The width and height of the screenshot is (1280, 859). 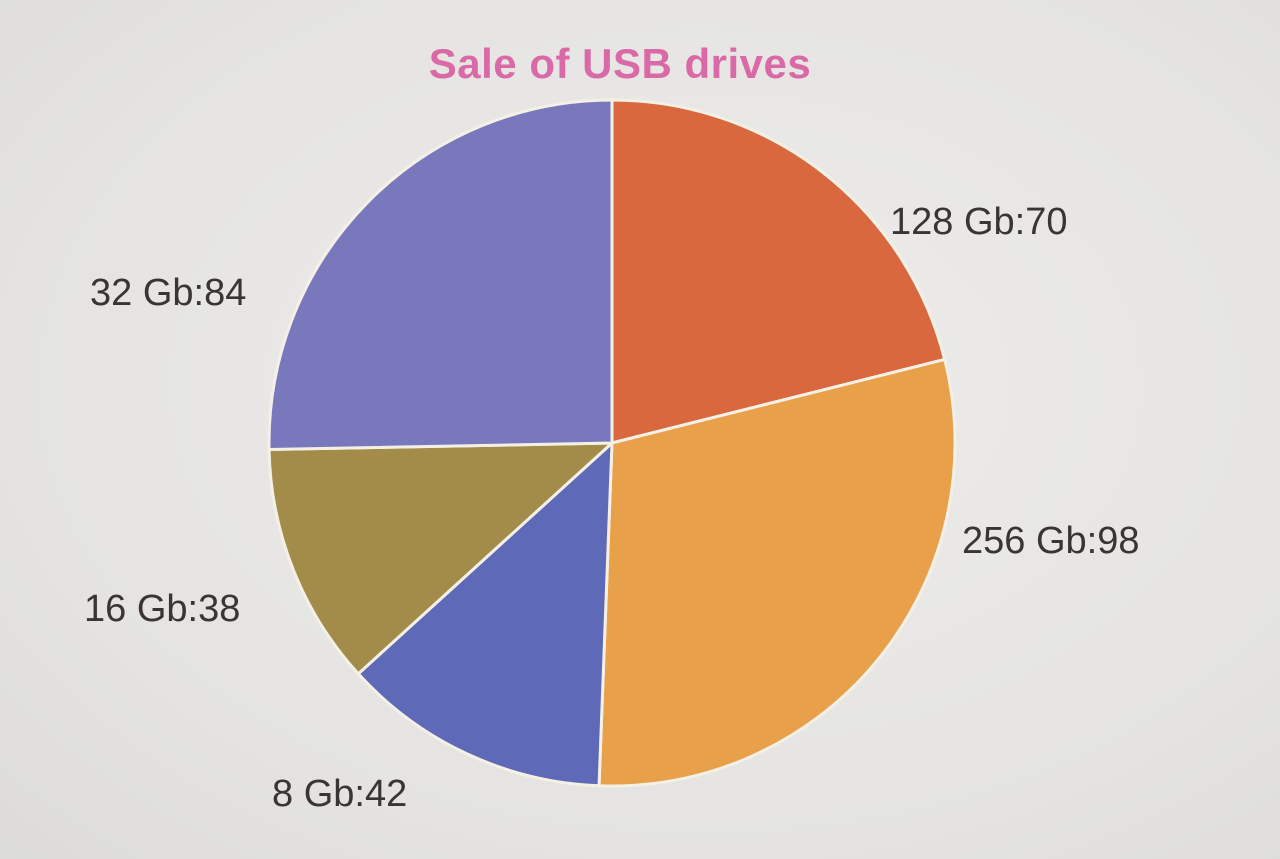 What do you see at coordinates (168, 293) in the screenshot?
I see `slice-label-32-gb: 32 Gb:84` at bounding box center [168, 293].